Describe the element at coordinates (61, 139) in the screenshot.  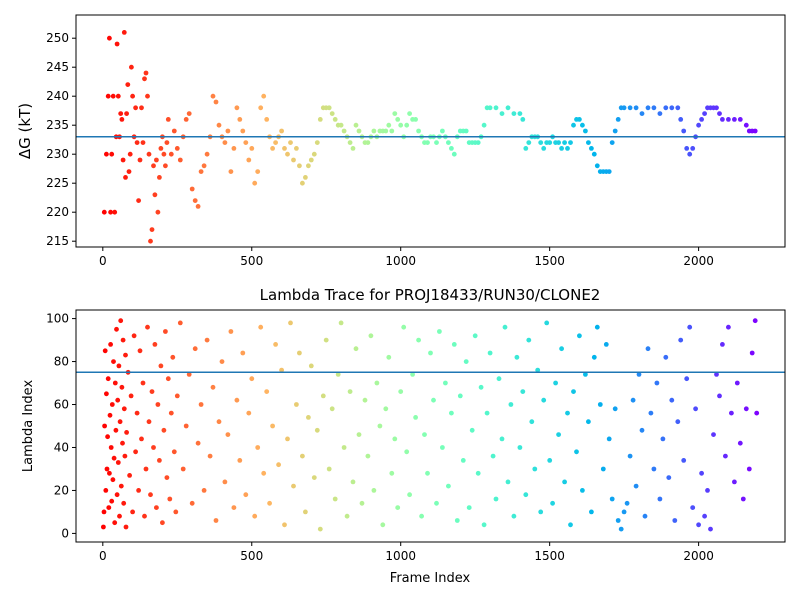
I see `delta-g-y-ticks: 215 220 225 230 235 240 245 250` at that location.